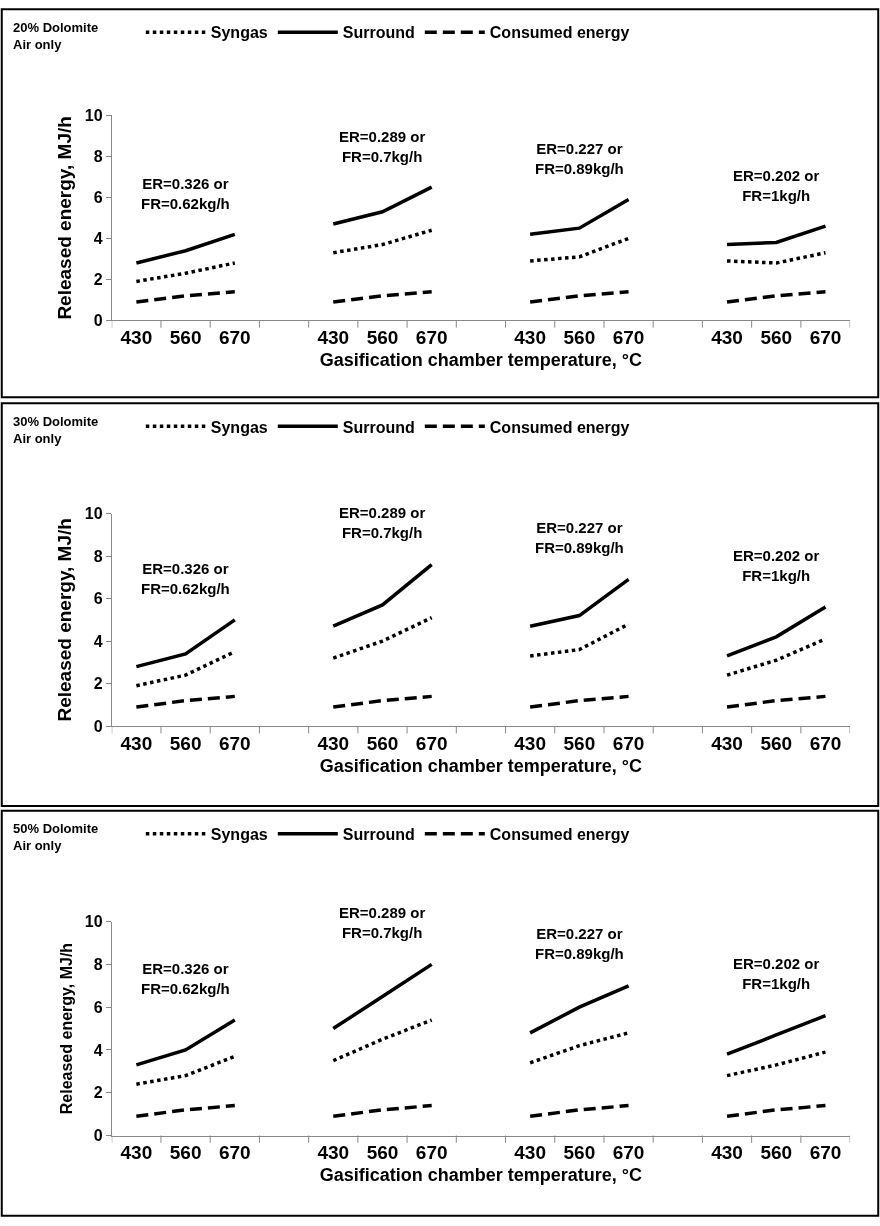  What do you see at coordinates (56, 430) in the screenshot?
I see `chart-title: 30% Dolomite Air only` at bounding box center [56, 430].